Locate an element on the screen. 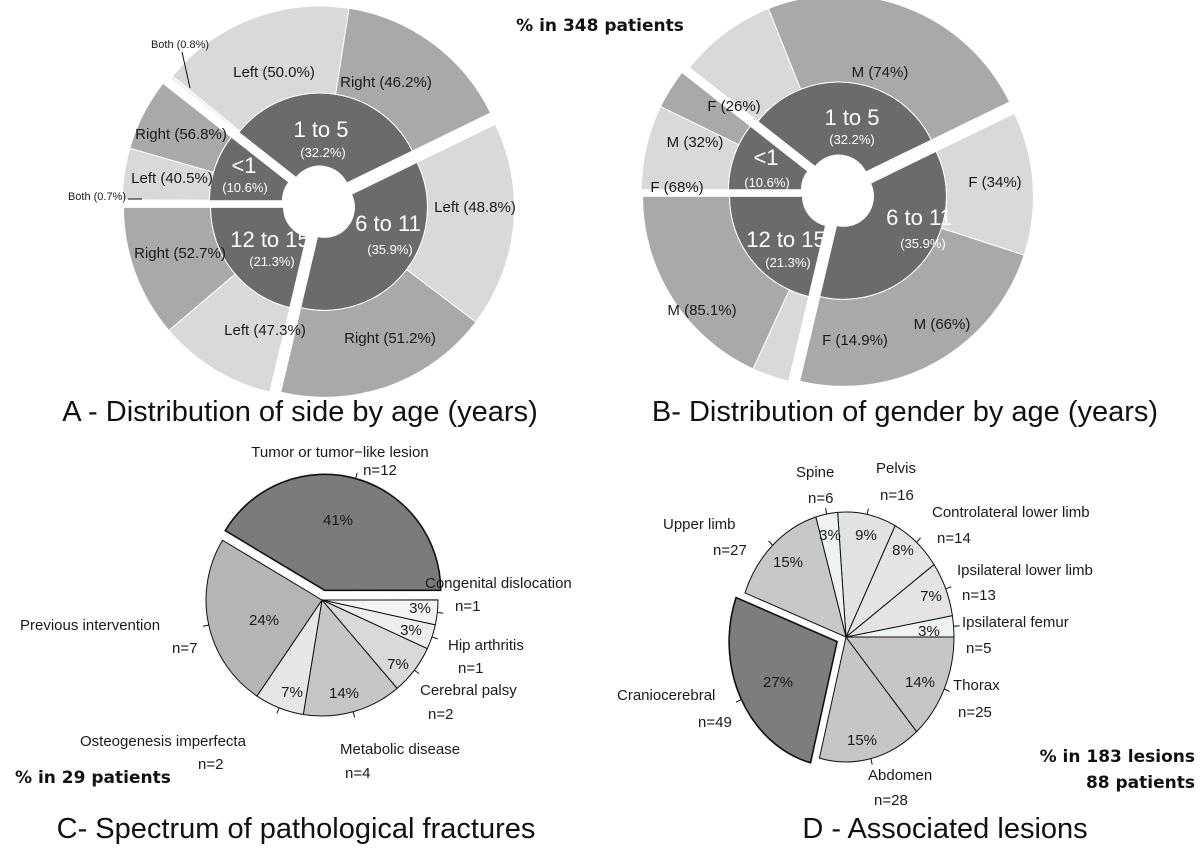 Image resolution: width=1200 pixels, height=849 pixels. slice-label: Osteogenesis imperfecta is located at coordinates (163, 741).